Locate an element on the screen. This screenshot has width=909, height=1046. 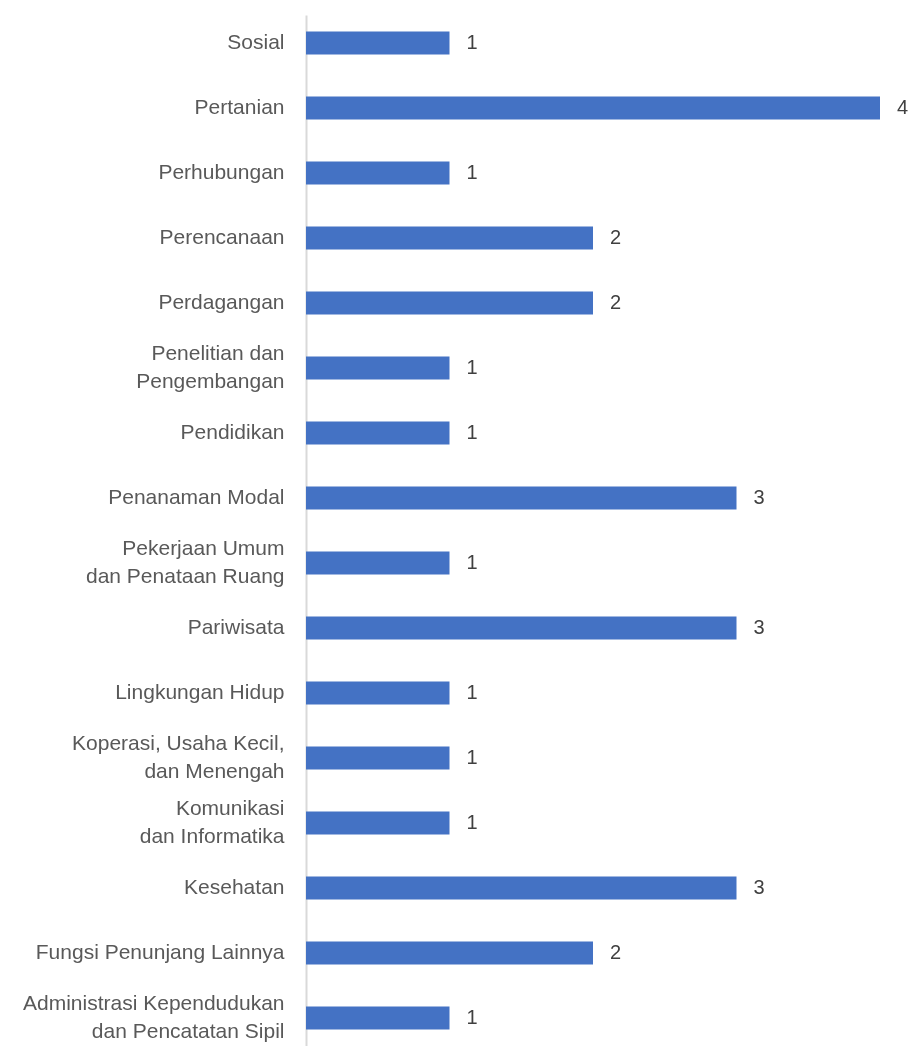
y-tick-label: Administrasi Kependudukan dan Pencatatan Sipil is located at coordinates (154, 1016).